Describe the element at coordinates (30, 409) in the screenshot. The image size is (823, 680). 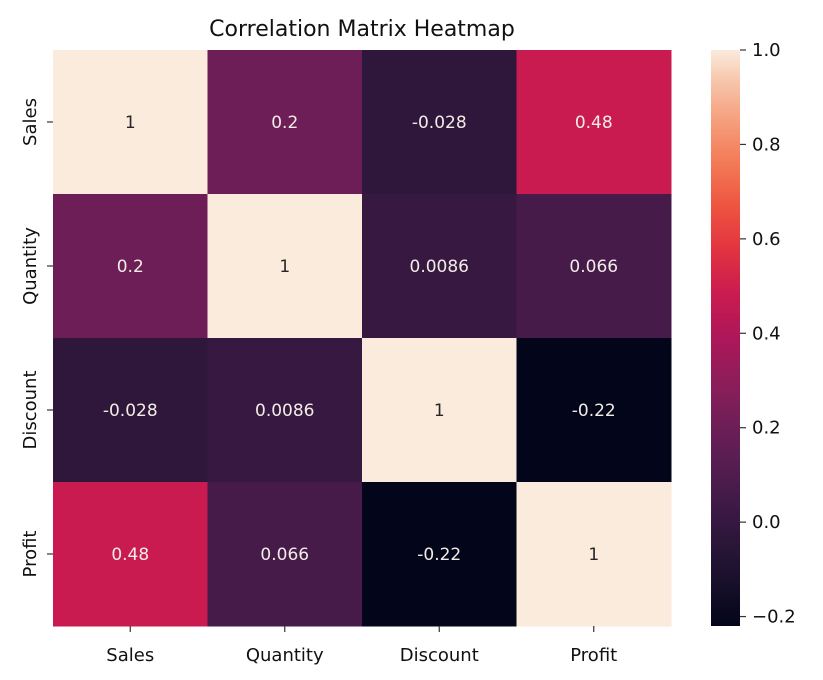
I see `y-tick-label: Discount` at that location.